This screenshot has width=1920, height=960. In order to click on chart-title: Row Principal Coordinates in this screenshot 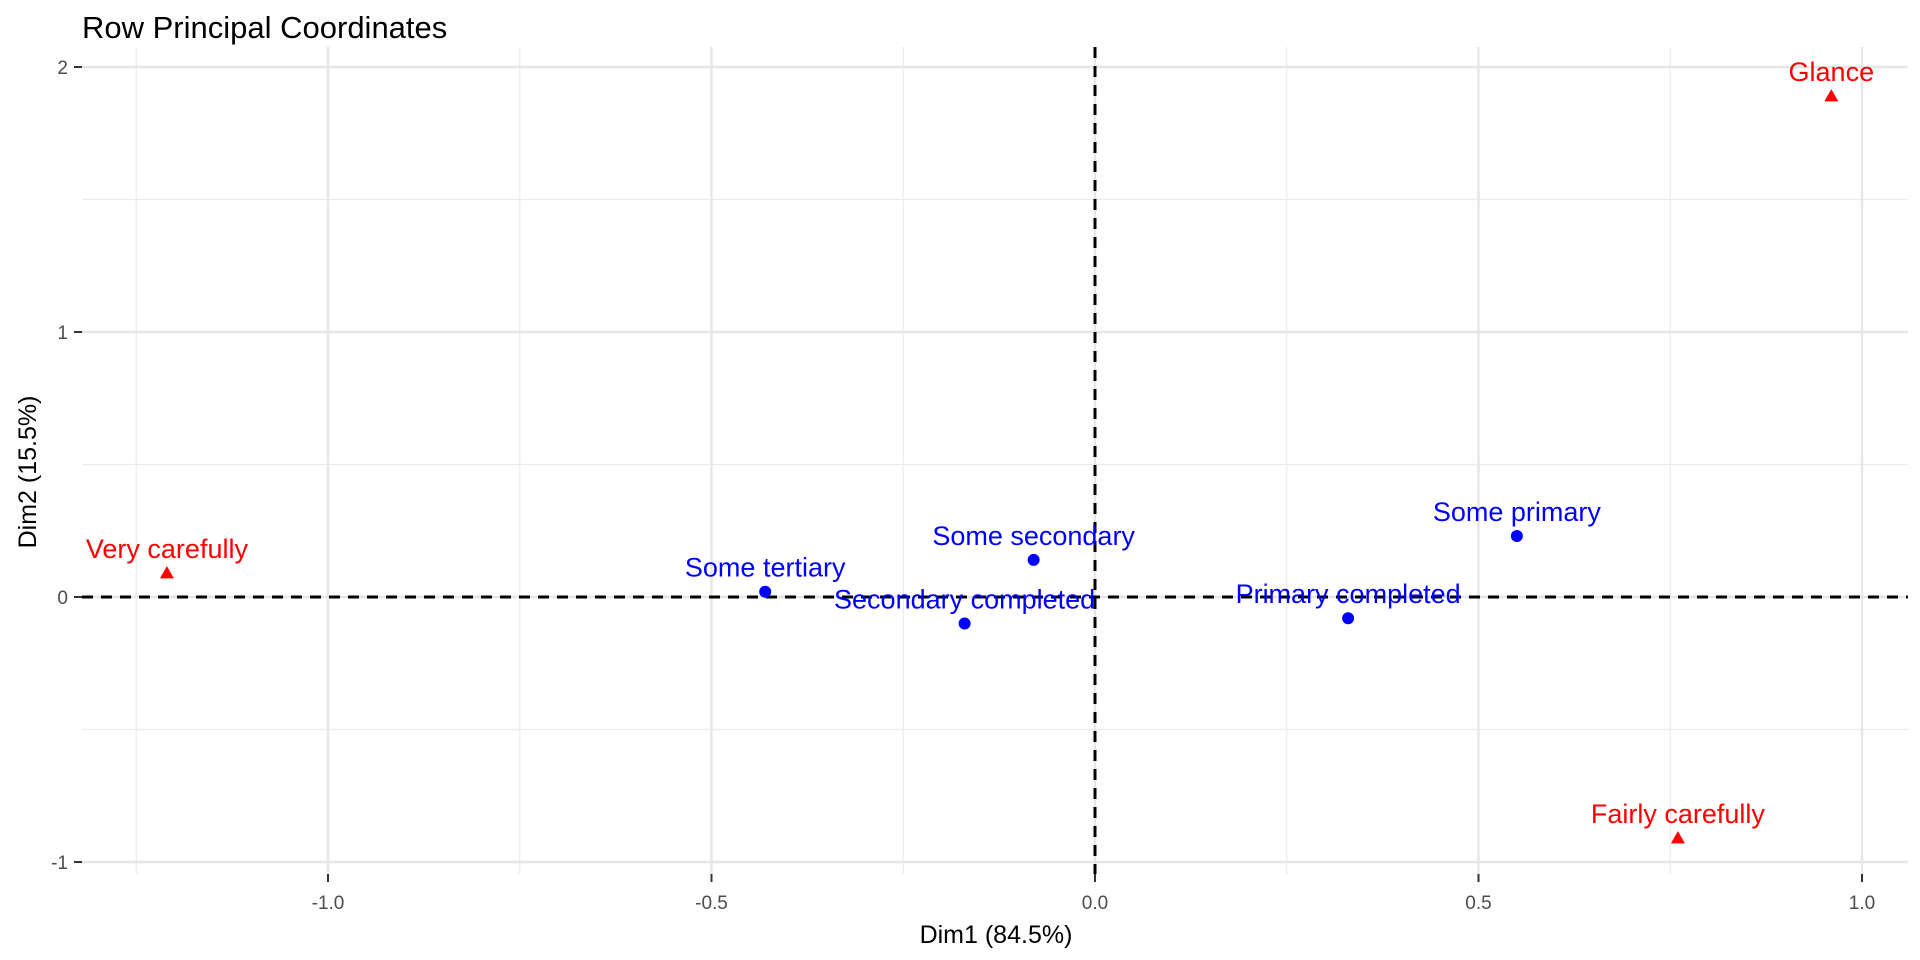, I will do `click(264, 27)`.